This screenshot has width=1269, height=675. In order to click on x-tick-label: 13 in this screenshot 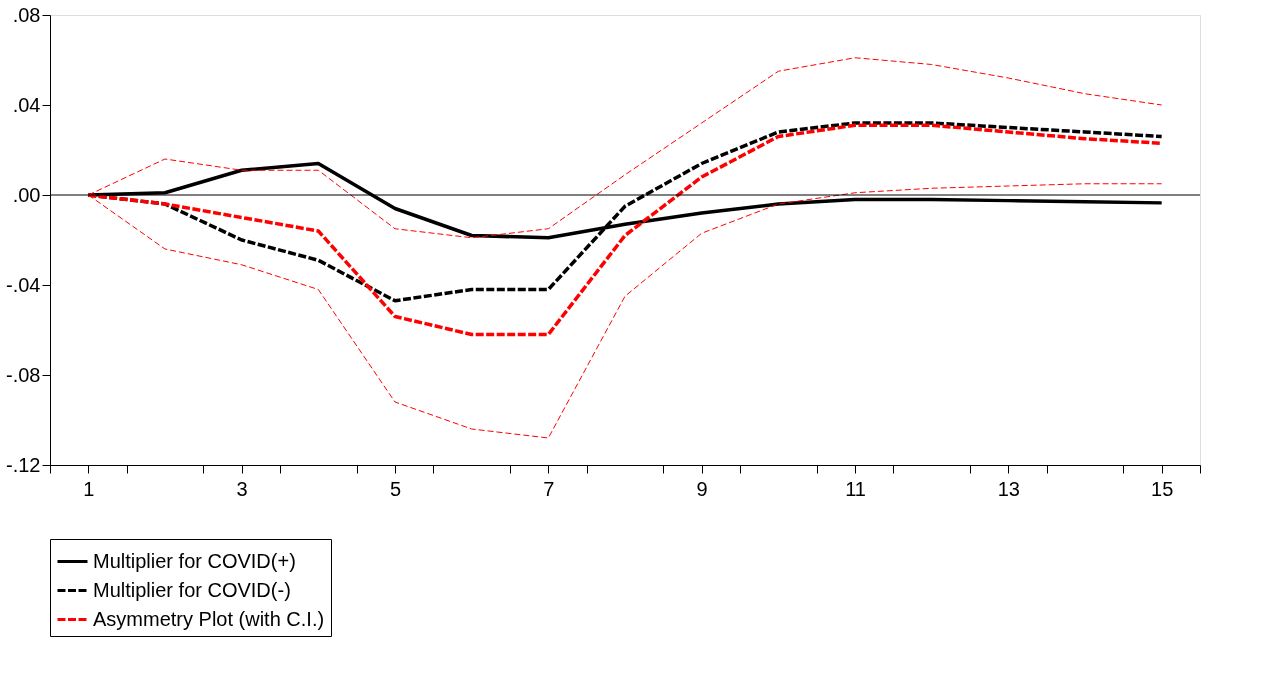, I will do `click(1008, 488)`.